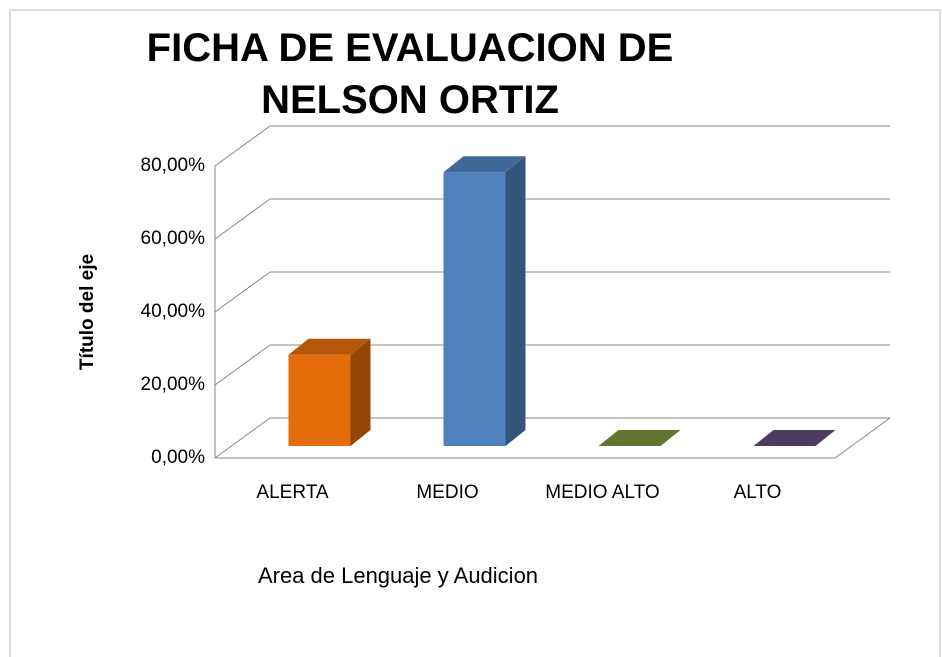  I want to click on y-tick-label: 20,00%, so click(173, 384).